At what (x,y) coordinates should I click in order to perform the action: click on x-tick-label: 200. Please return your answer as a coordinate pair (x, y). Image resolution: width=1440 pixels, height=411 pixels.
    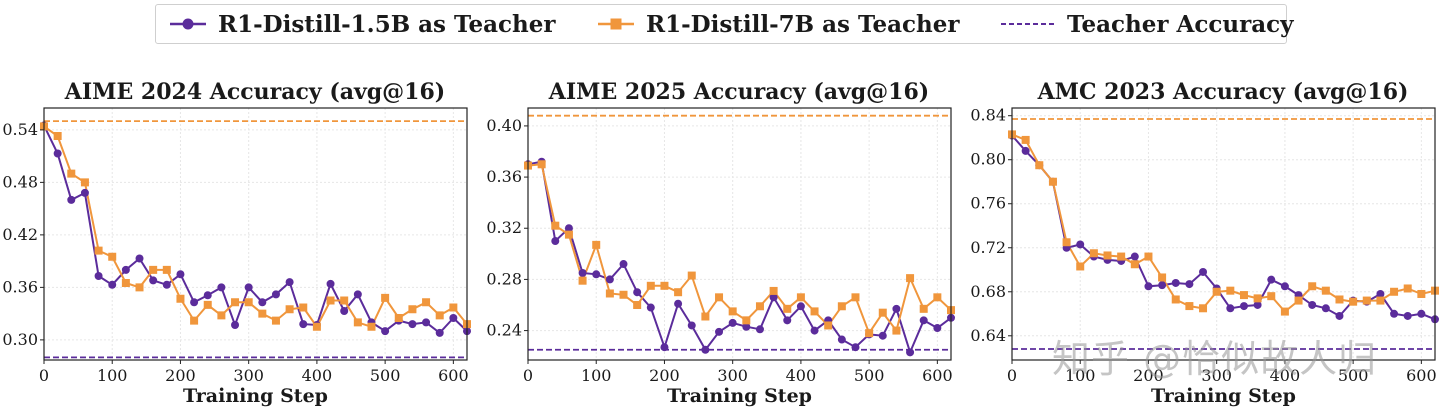
    Looking at the image, I should click on (180, 375).